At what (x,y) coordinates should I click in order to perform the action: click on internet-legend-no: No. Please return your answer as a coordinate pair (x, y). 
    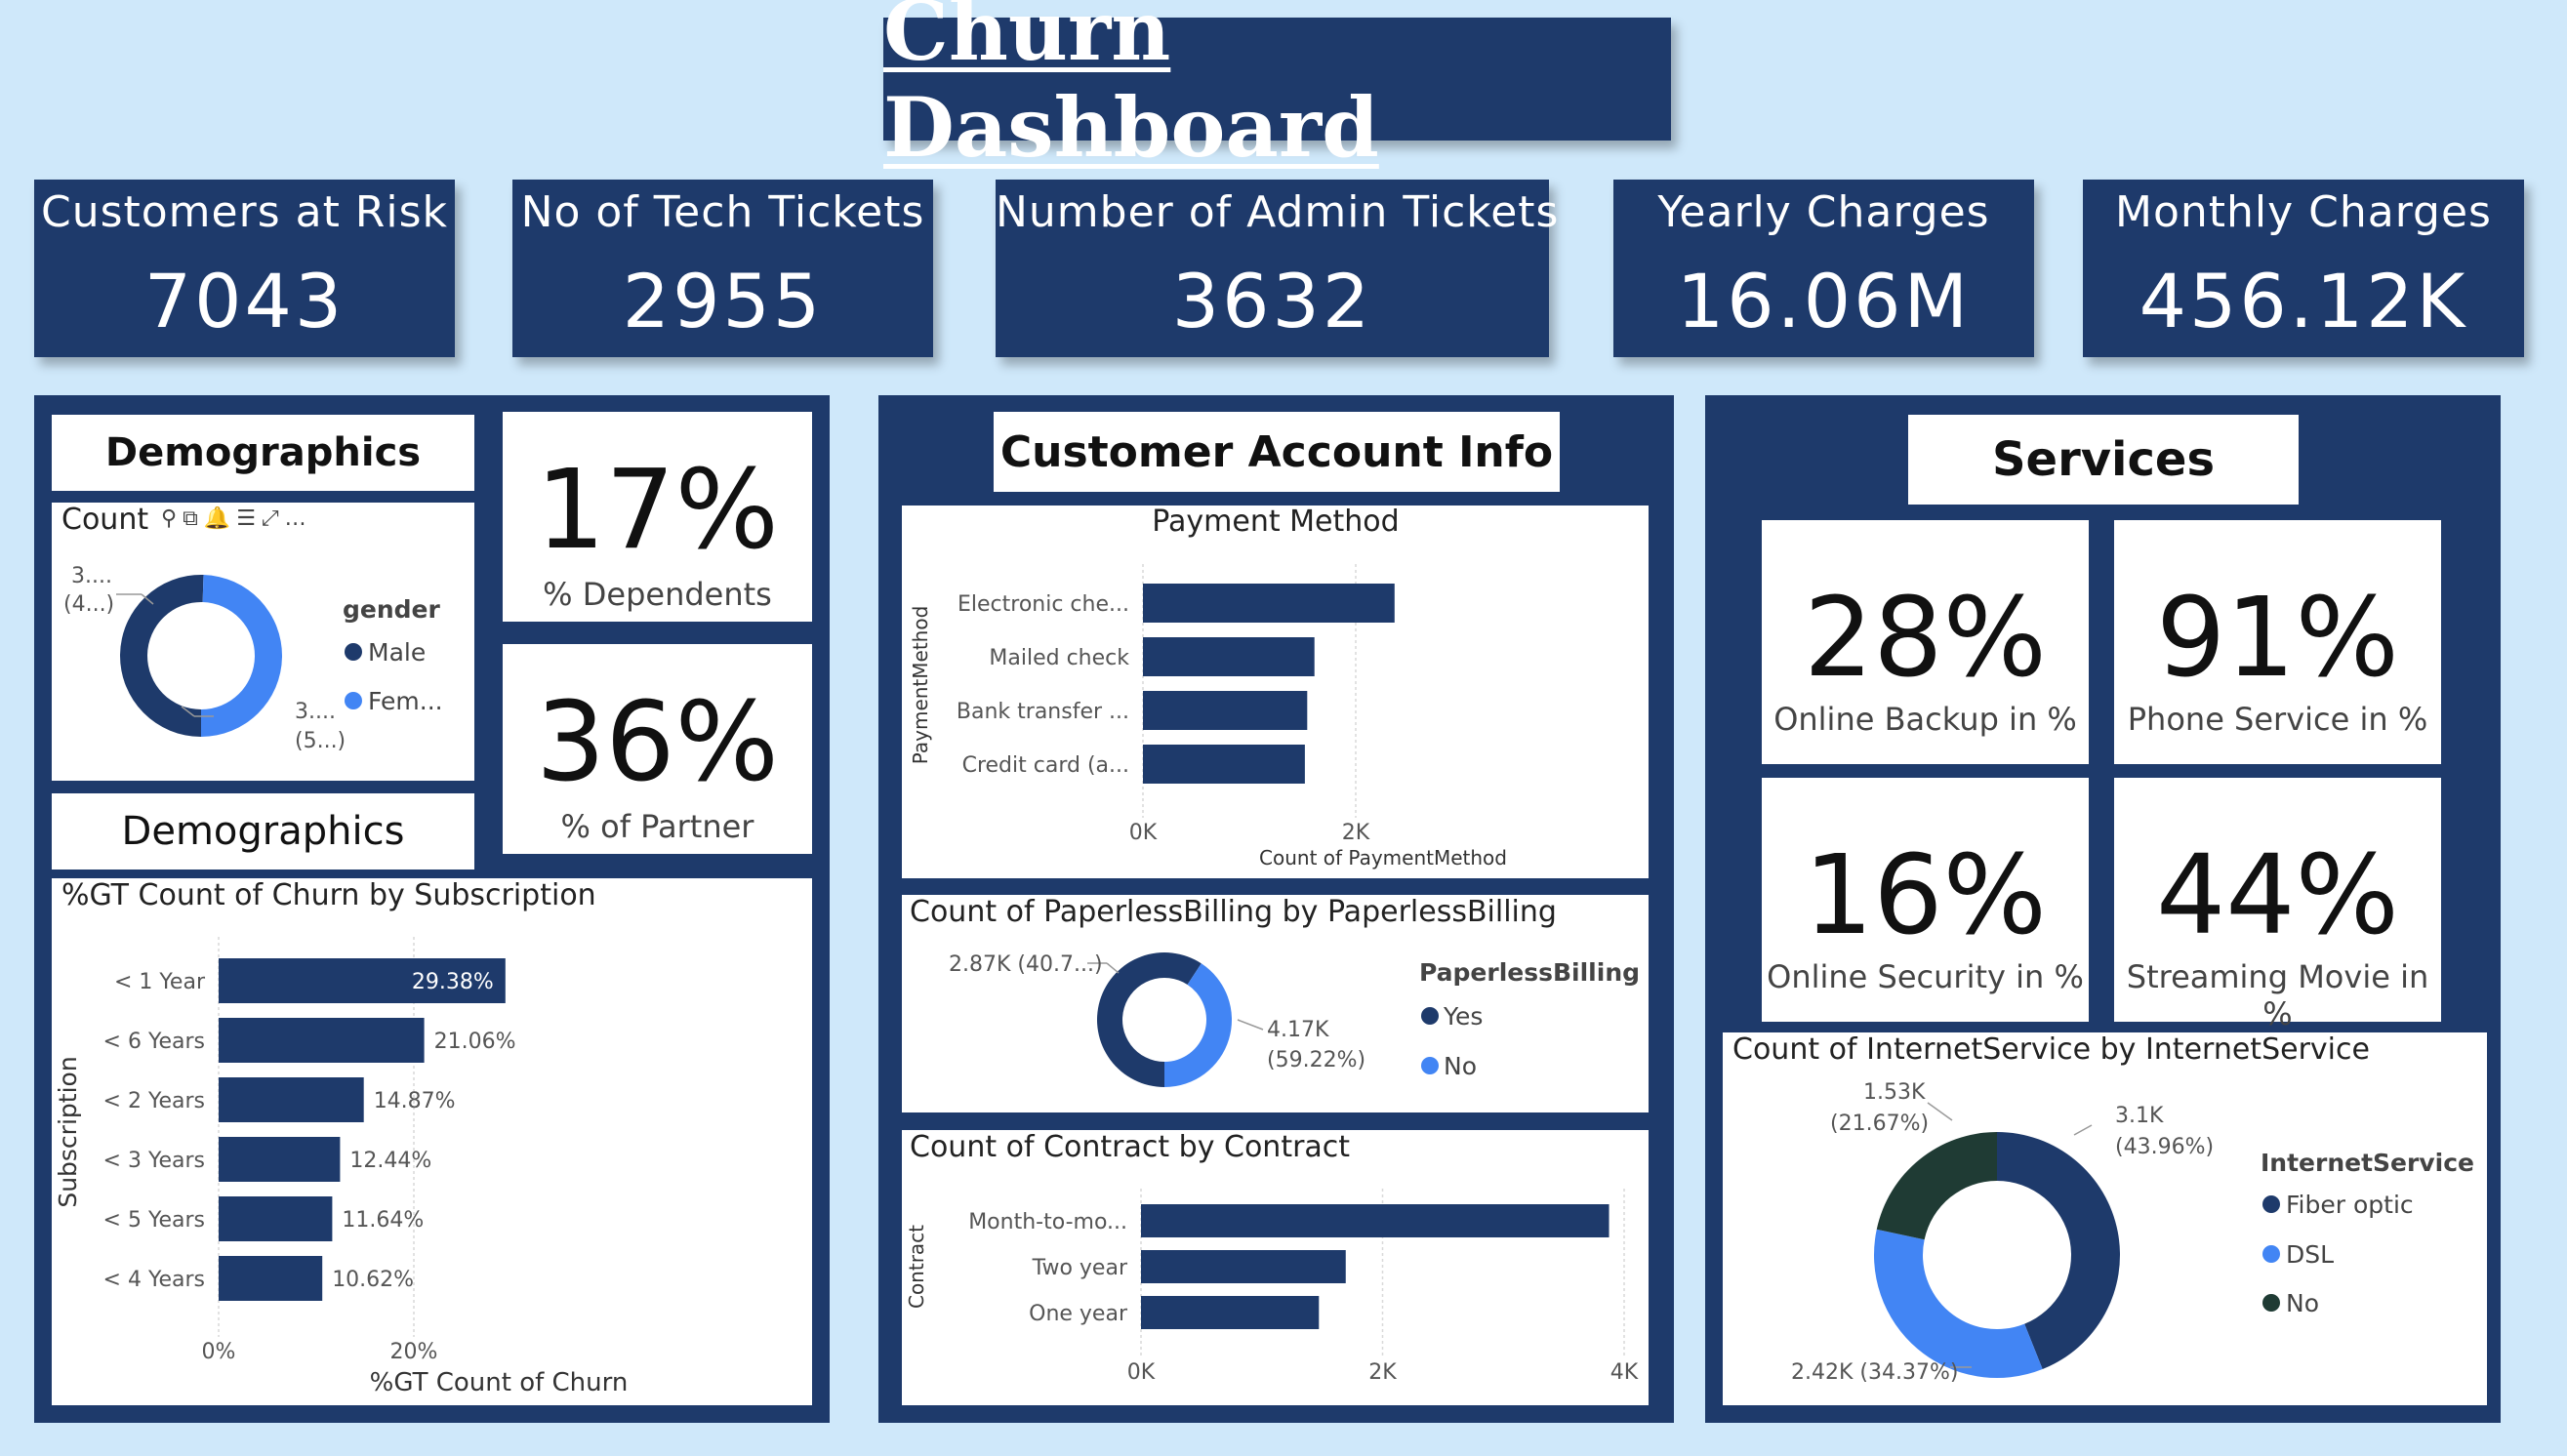
    Looking at the image, I should click on (2303, 1303).